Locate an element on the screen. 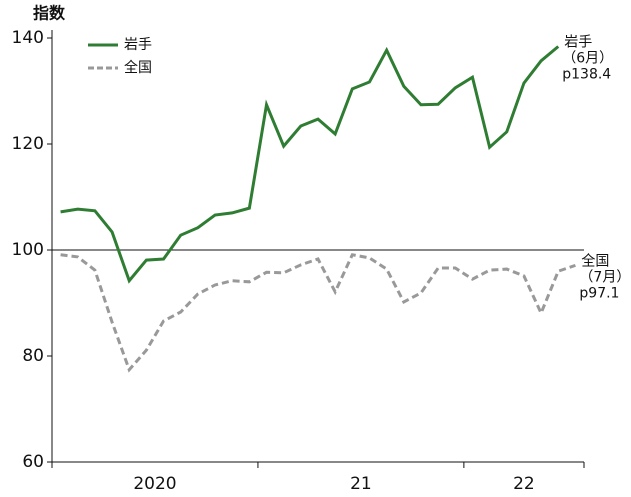 This screenshot has width=631, height=497. x-period-label: 21 is located at coordinates (361, 484).